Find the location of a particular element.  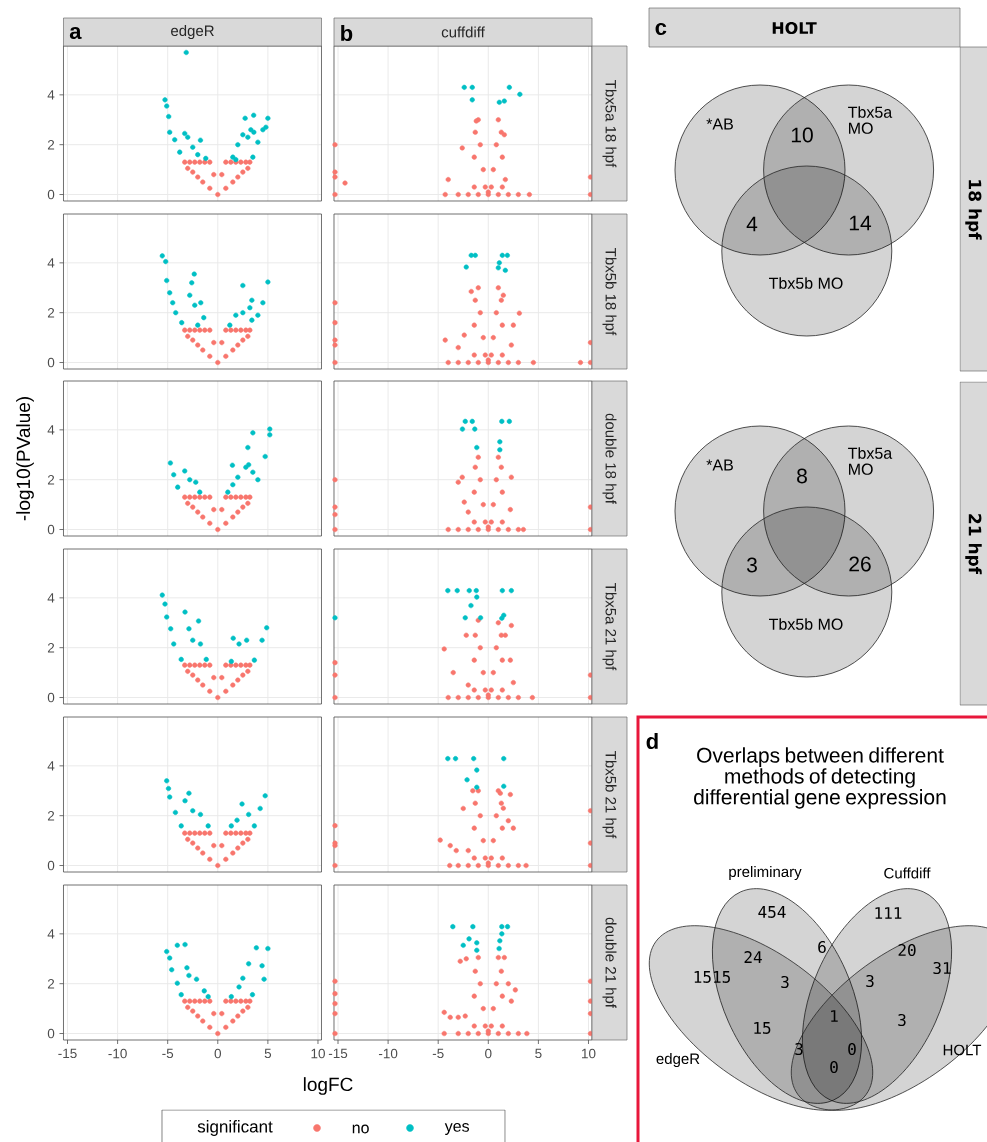

chart-title: edgeR is located at coordinates (192, 32).